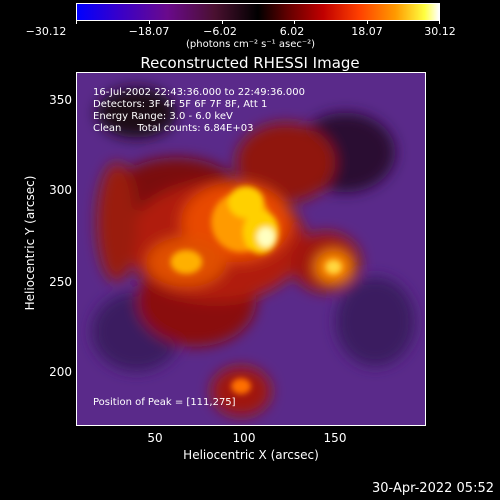 This screenshot has width=500, height=500. What do you see at coordinates (250, 63) in the screenshot?
I see `image-title: Reconstructed RHESSI Image` at bounding box center [250, 63].